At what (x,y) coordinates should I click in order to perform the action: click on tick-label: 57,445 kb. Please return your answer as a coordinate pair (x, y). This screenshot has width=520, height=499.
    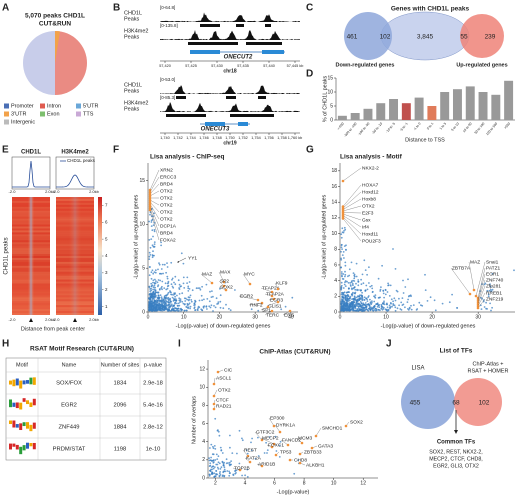
    Looking at the image, I should click on (295, 66).